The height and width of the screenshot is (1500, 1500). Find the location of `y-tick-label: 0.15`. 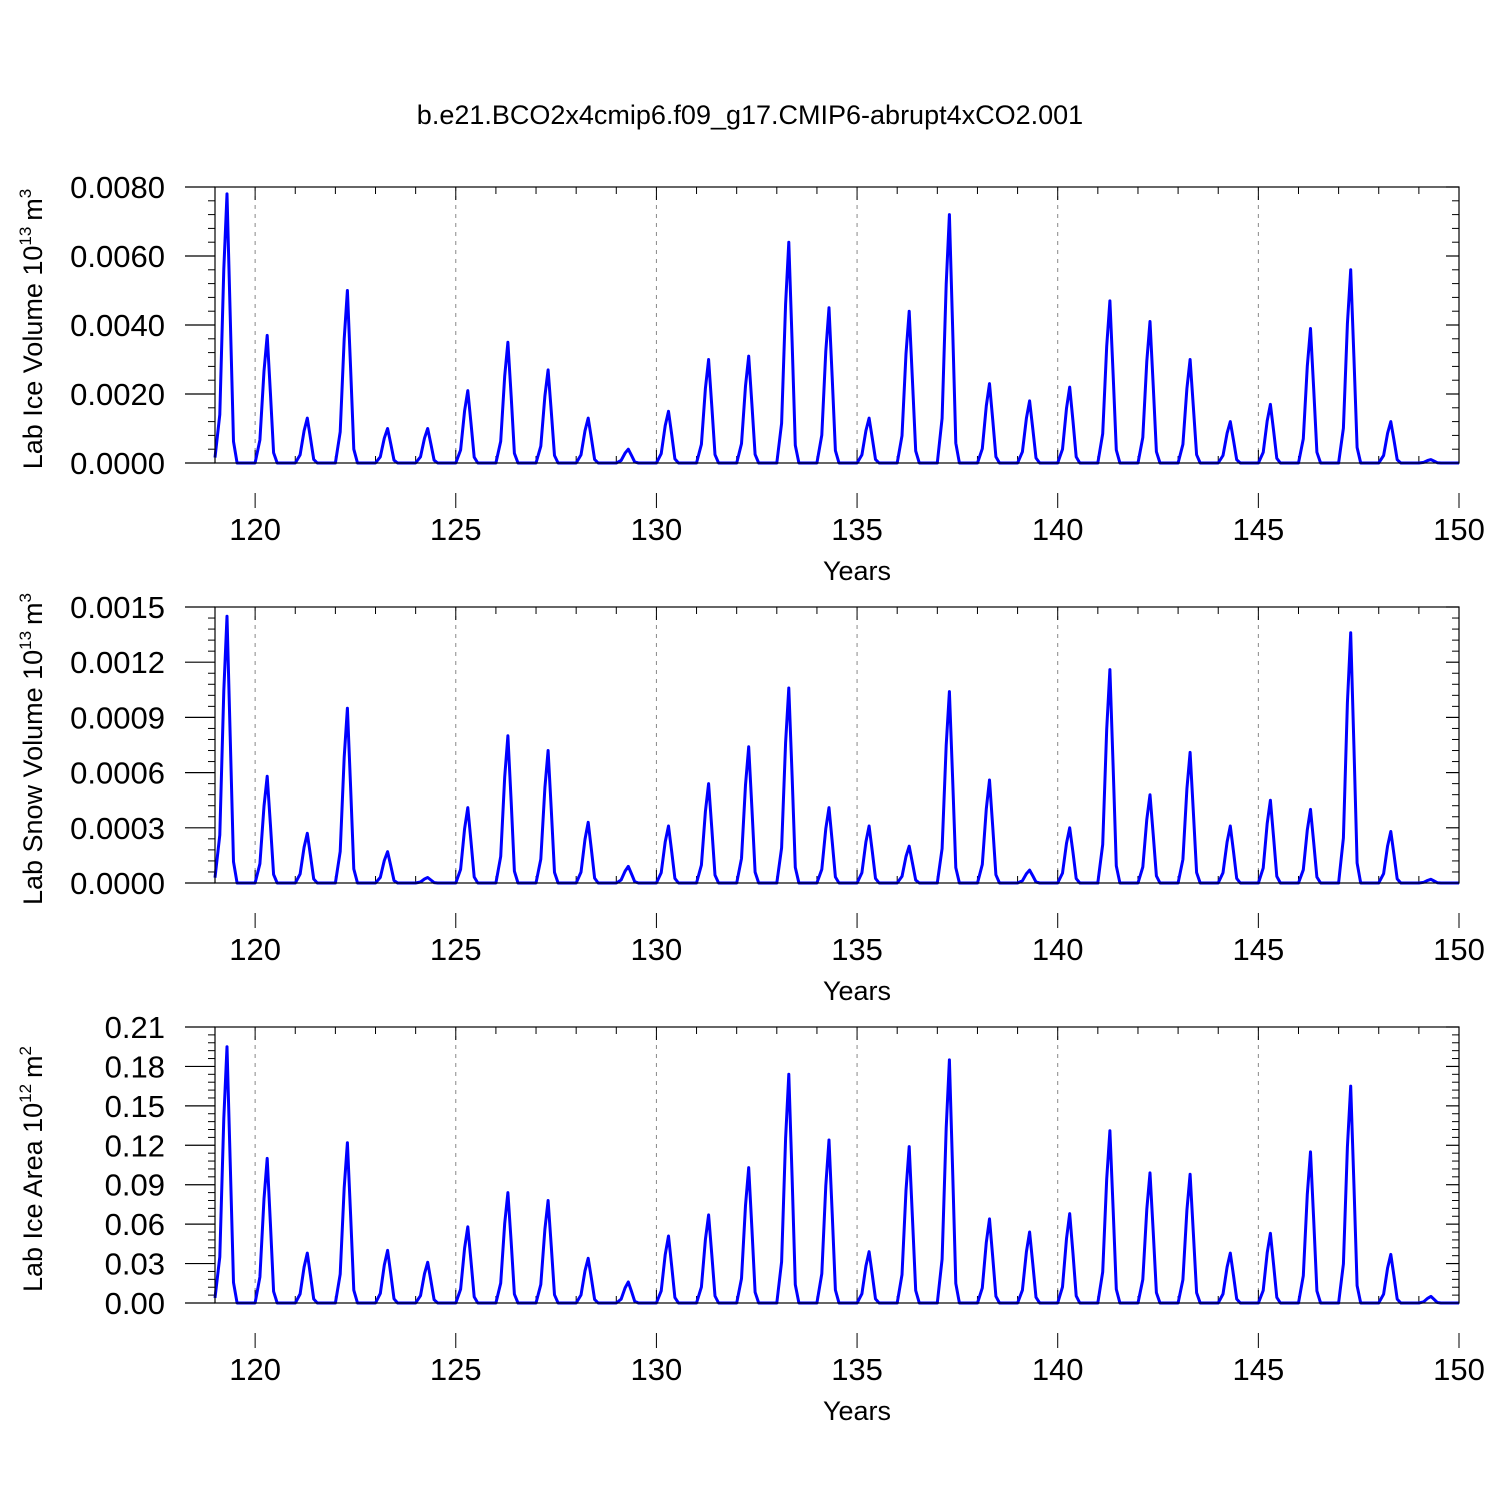

y-tick-label: 0.15 is located at coordinates (135, 1106).